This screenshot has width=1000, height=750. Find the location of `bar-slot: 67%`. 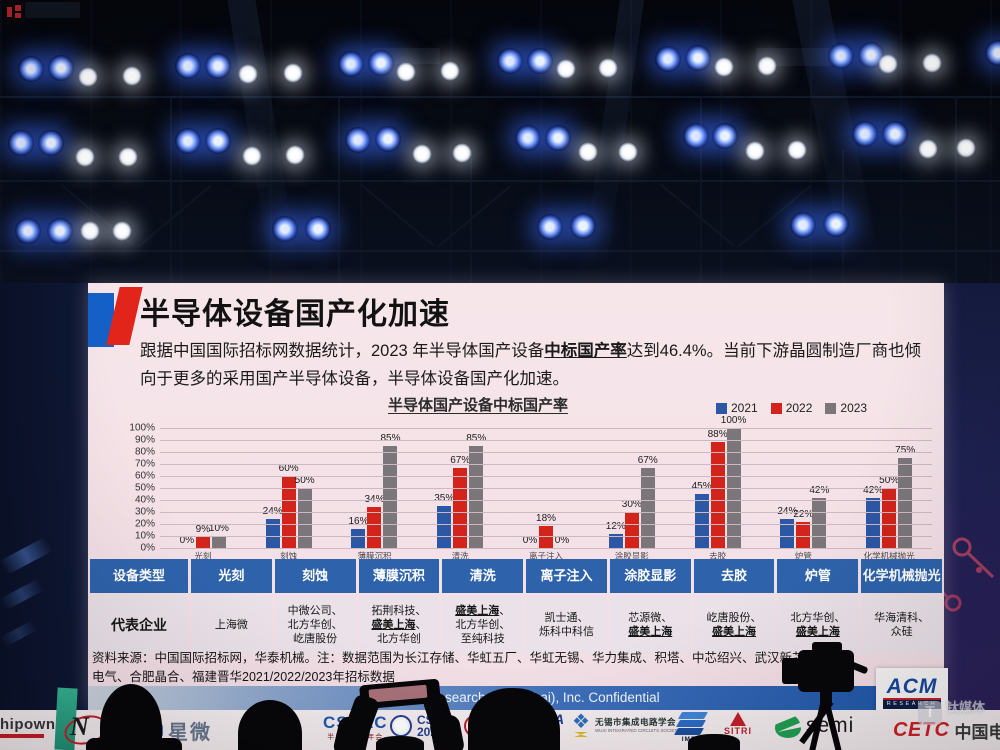

bar-slot: 67% is located at coordinates (648, 488).